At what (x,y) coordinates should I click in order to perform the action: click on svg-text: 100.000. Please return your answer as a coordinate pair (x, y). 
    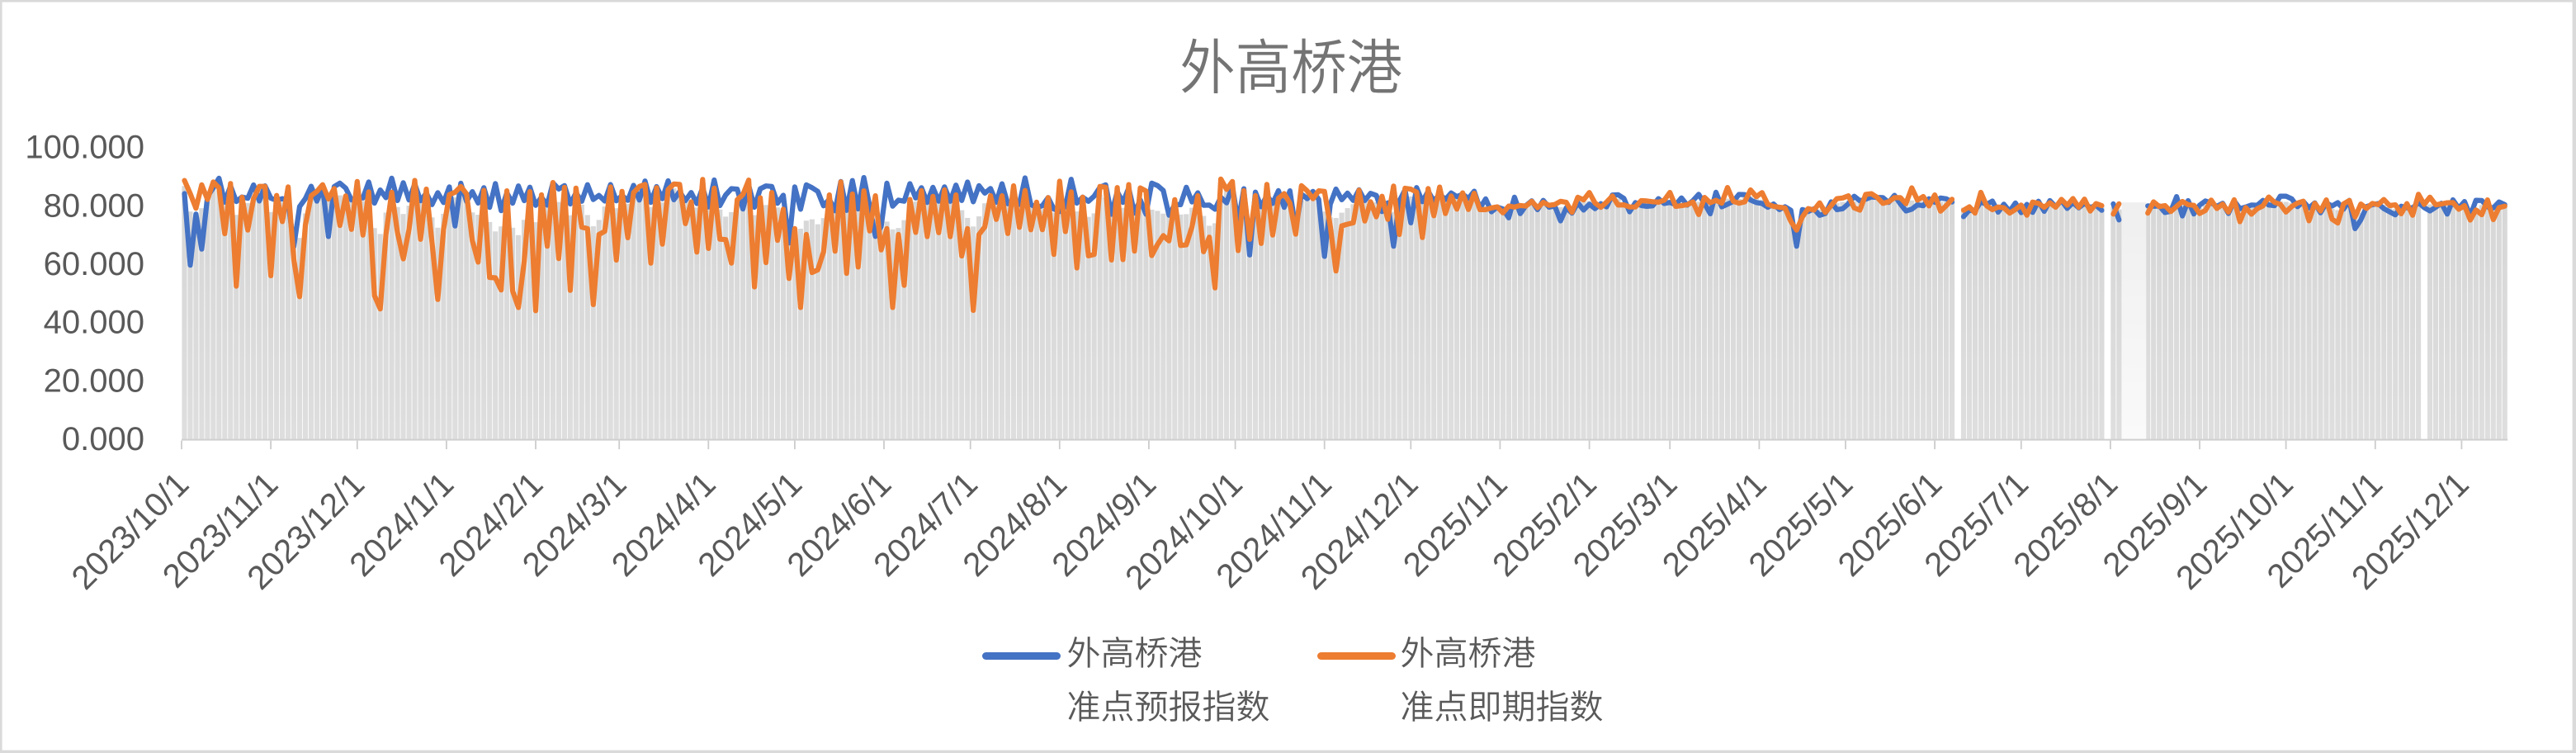
    Looking at the image, I should click on (84, 148).